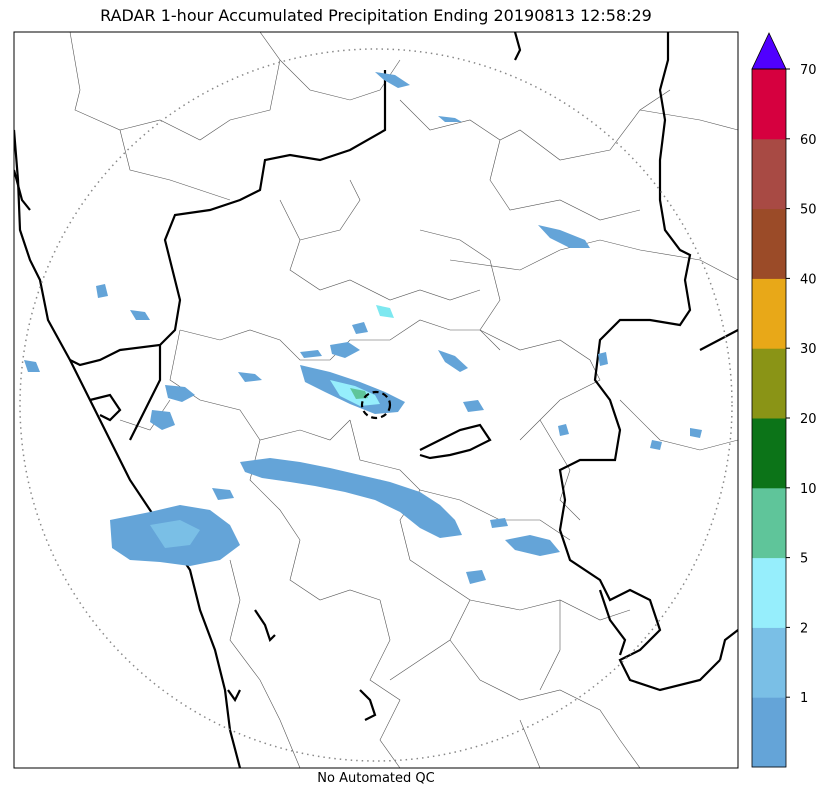 The height and width of the screenshot is (797, 825). I want to click on colorbar: 1 2 5 10 20 30 40 50 60 70, so click(784, 400).